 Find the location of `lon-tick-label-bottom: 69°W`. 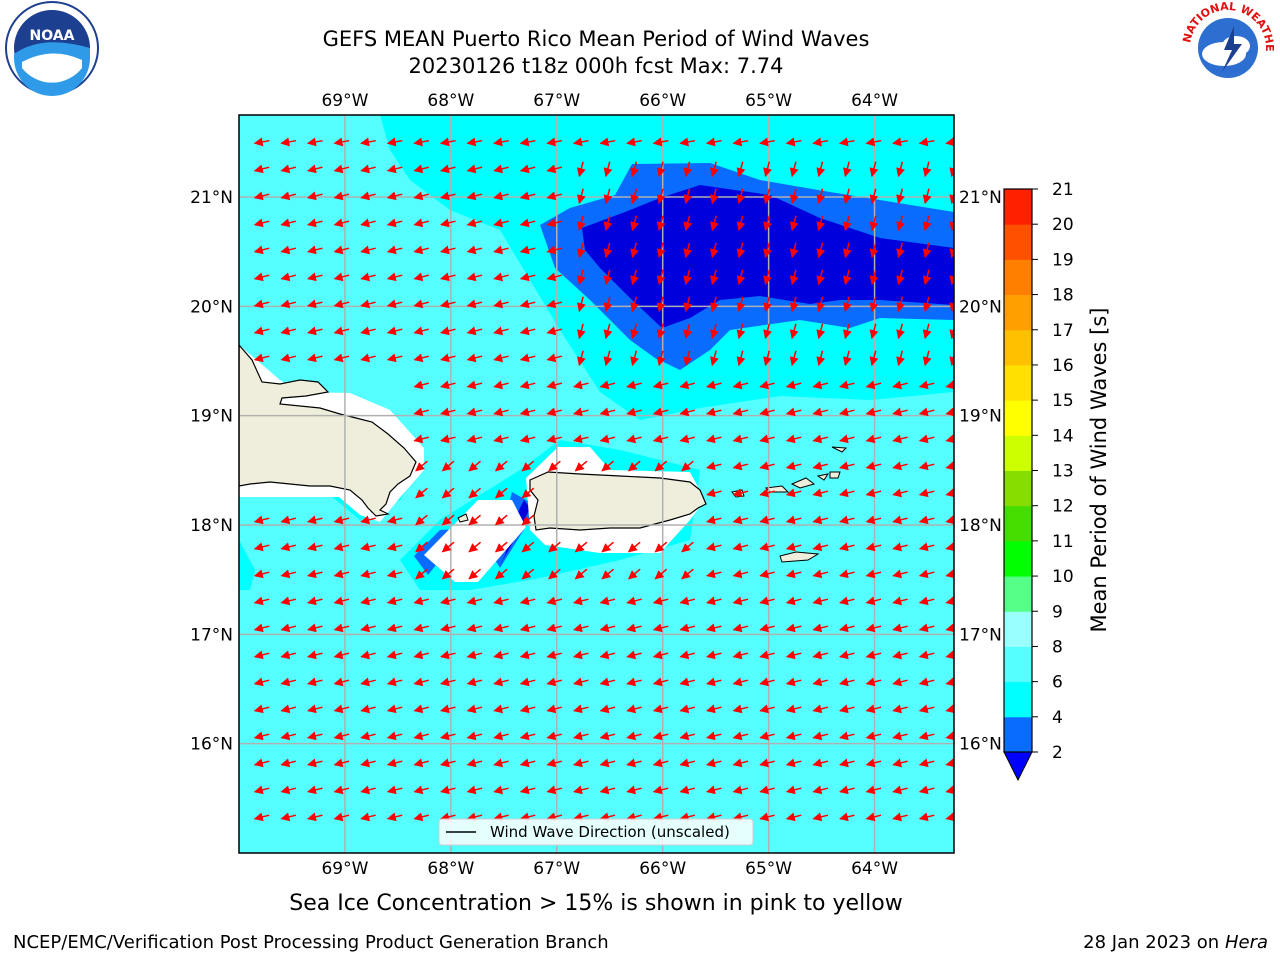

lon-tick-label-bottom: 69°W is located at coordinates (344, 869).